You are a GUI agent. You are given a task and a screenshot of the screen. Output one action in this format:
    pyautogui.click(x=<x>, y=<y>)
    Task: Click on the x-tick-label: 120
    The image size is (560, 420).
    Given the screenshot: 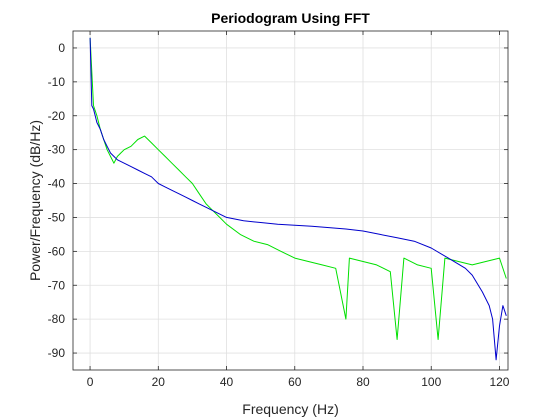 What is the action you would take?
    pyautogui.click(x=499, y=382)
    